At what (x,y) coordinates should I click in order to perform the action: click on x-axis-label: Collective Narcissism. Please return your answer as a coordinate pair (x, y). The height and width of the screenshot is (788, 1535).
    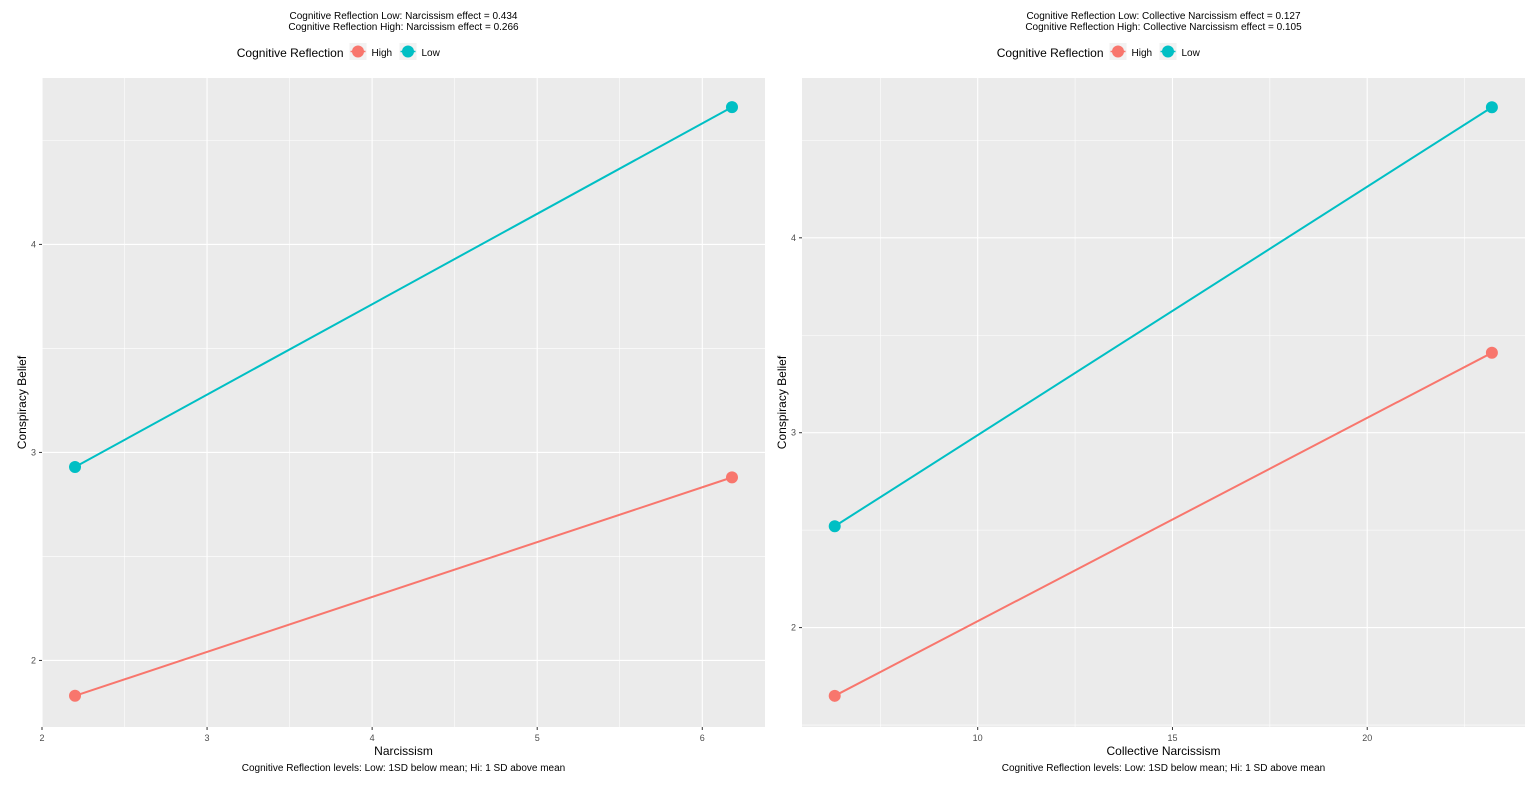
    Looking at the image, I should click on (1163, 751).